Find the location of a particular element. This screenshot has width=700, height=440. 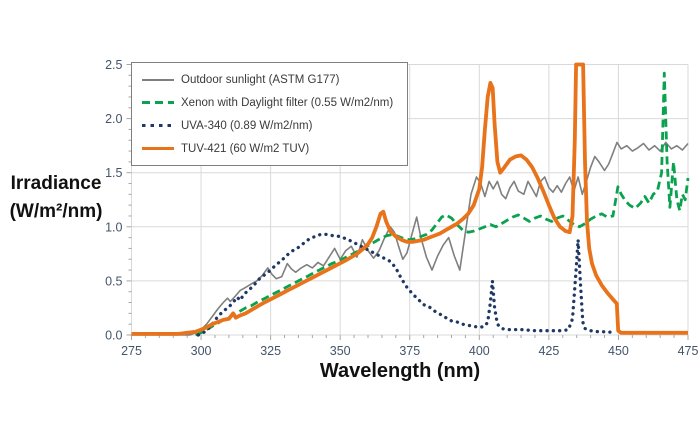

legend-item: UVA-340 (0.89 W/m2/nm) is located at coordinates (270, 126).